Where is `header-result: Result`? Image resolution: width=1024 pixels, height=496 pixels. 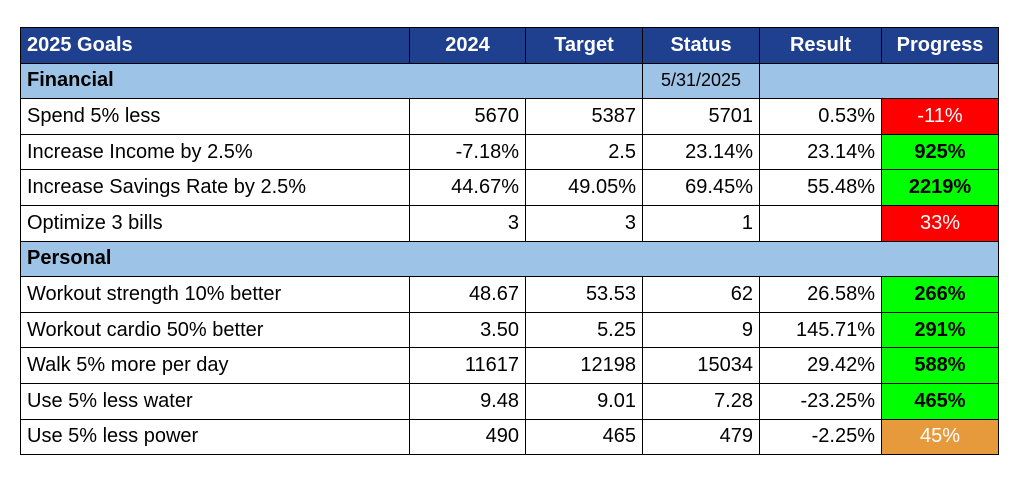
header-result: Result is located at coordinates (820, 45).